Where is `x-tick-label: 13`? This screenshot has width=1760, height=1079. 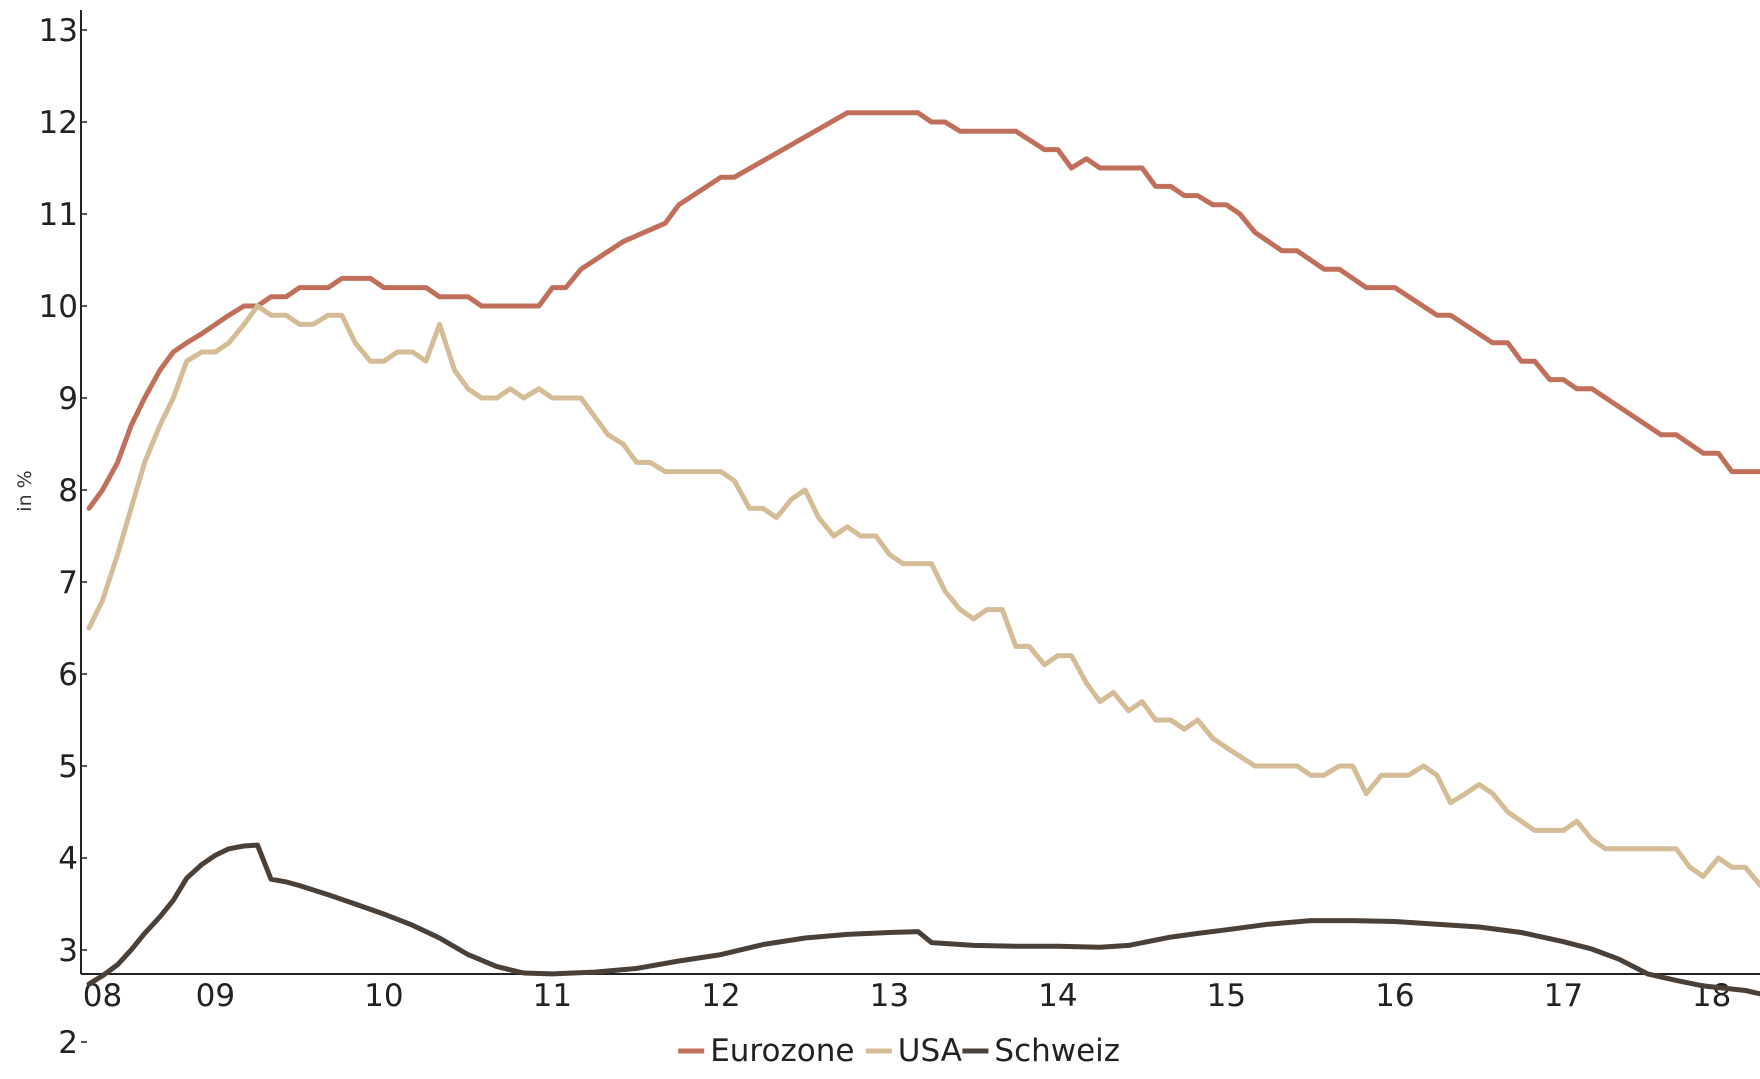 x-tick-label: 13 is located at coordinates (889, 996).